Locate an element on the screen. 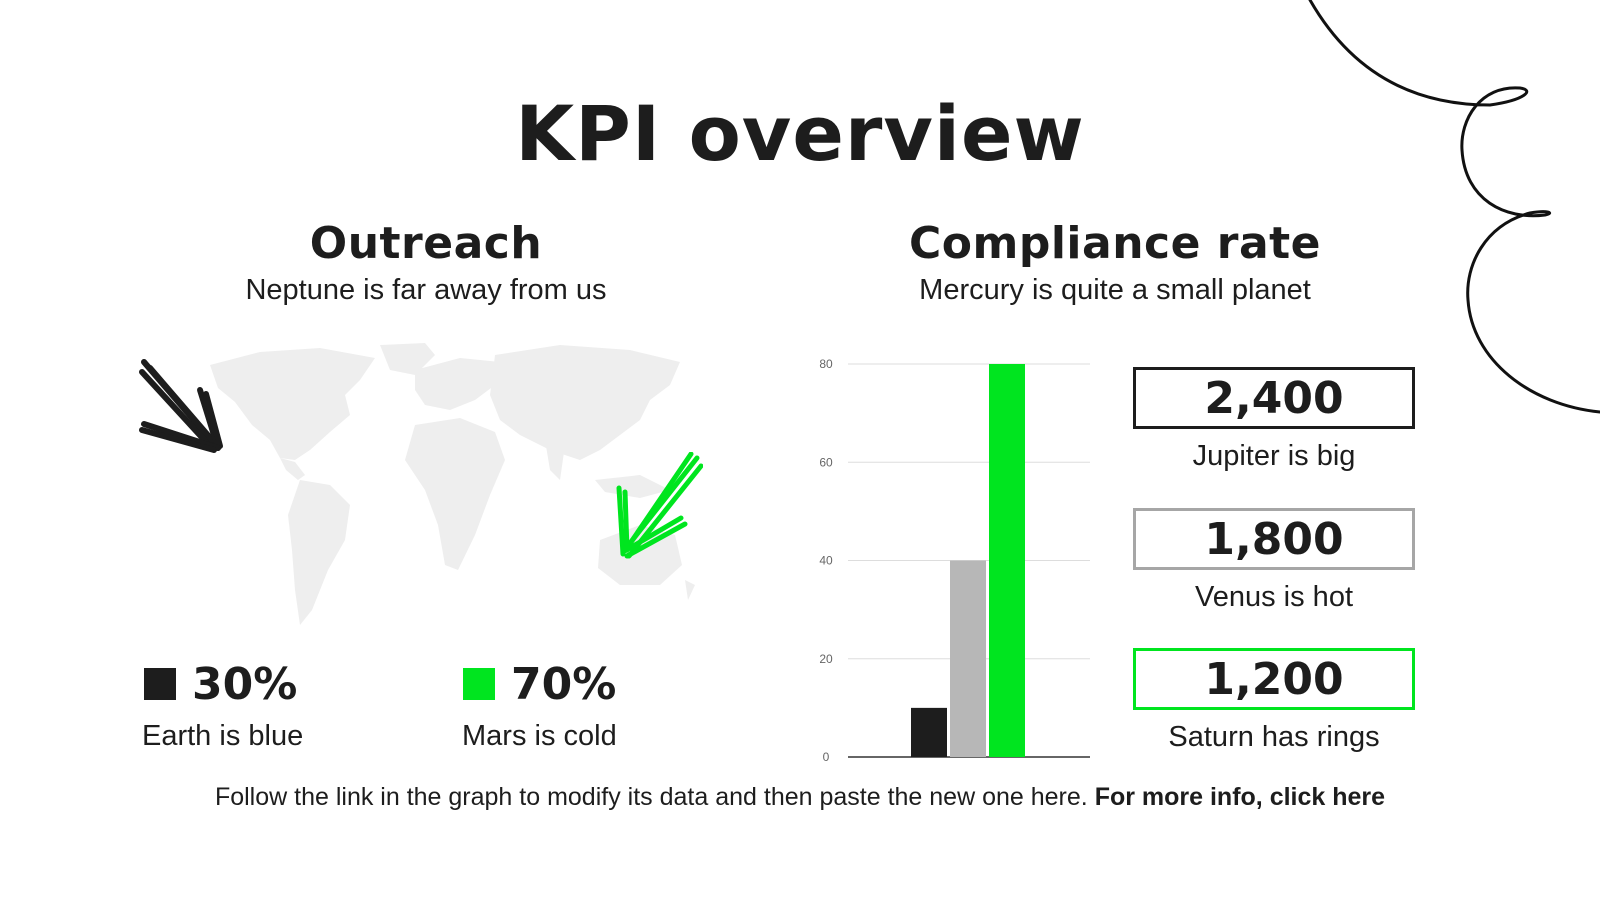  kpi-label-venus: Venus is hot is located at coordinates (1274, 597).